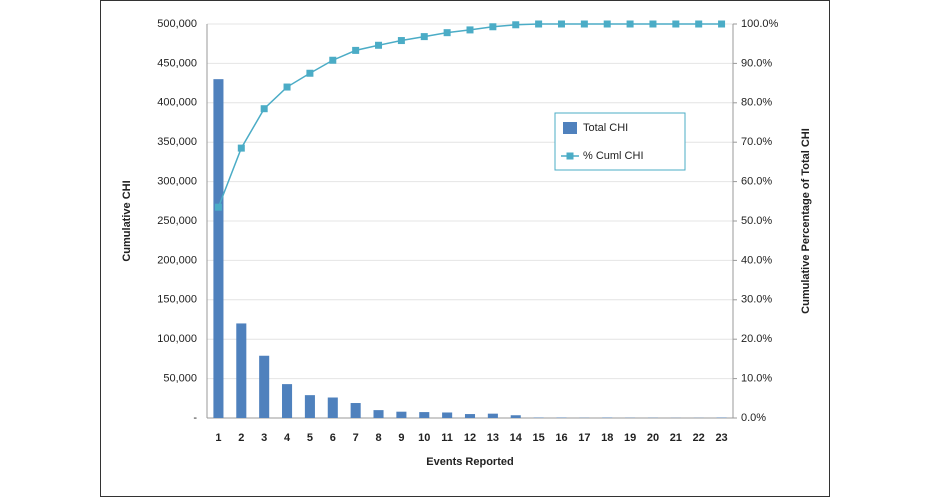 Image resolution: width=930 pixels, height=500 pixels. What do you see at coordinates (493, 438) in the screenshot?
I see `x-tick-label: 13` at bounding box center [493, 438].